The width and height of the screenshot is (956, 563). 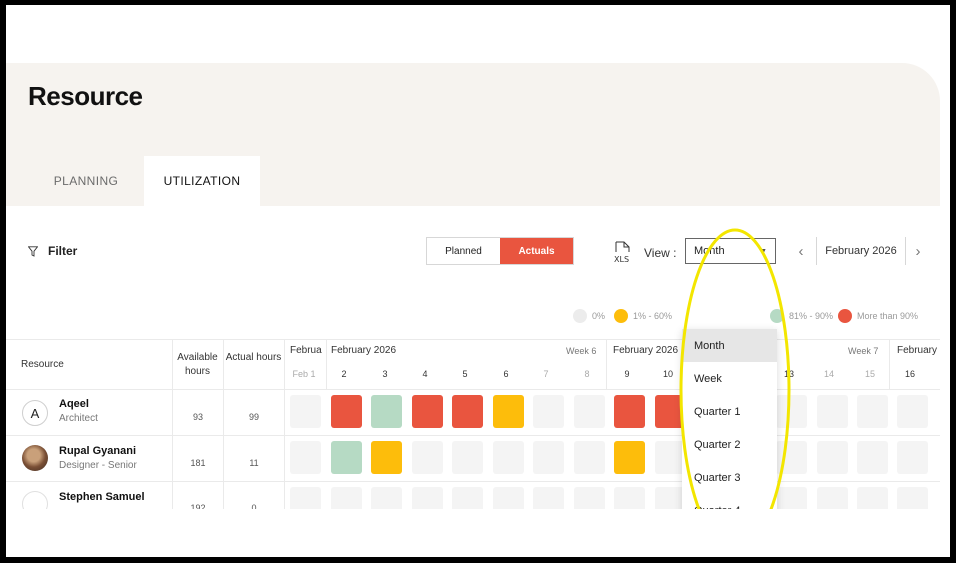 I want to click on next-month-button: ›, so click(x=918, y=251).